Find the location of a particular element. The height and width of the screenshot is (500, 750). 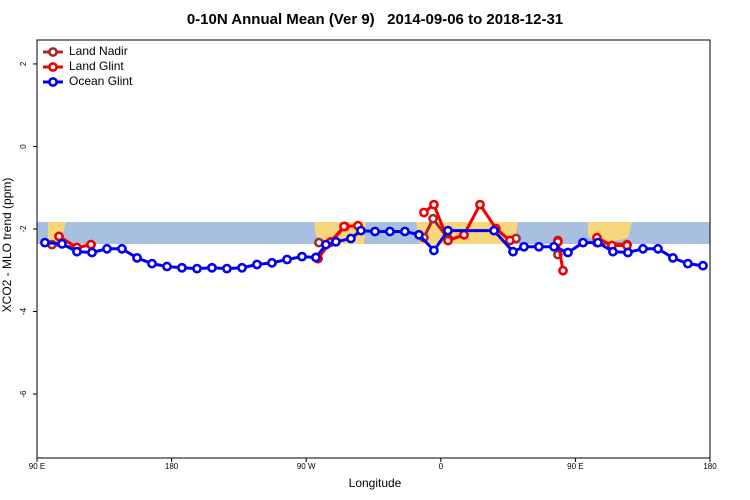

x-axis-label: Longitude is located at coordinates (375, 483).